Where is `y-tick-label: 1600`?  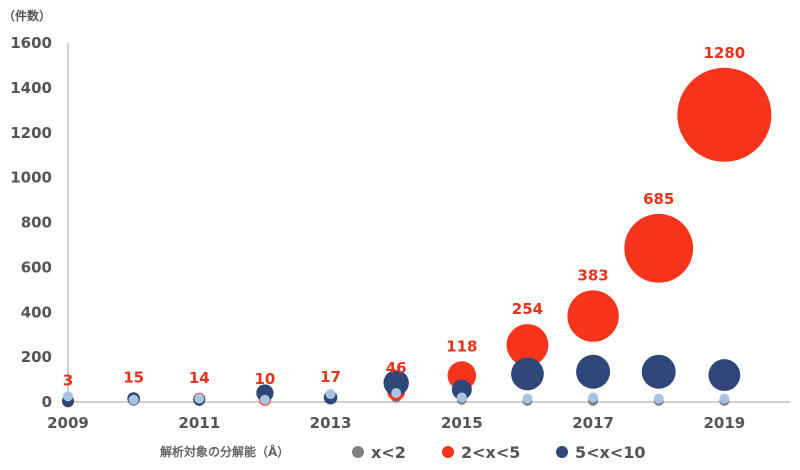
y-tick-label: 1600 is located at coordinates (31, 43).